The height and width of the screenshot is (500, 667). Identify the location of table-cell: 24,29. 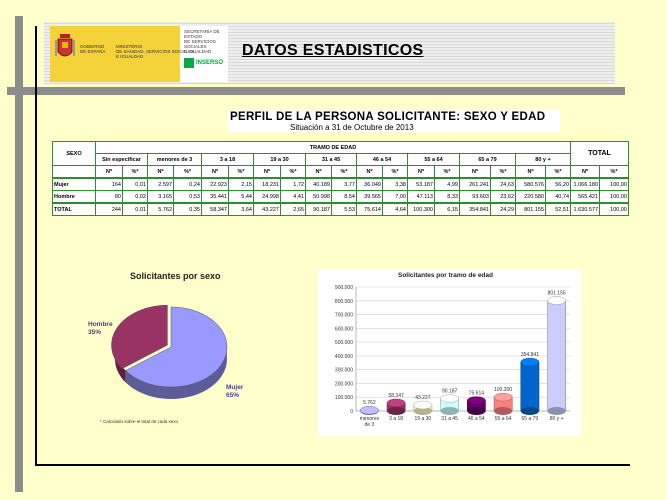
(503, 209).